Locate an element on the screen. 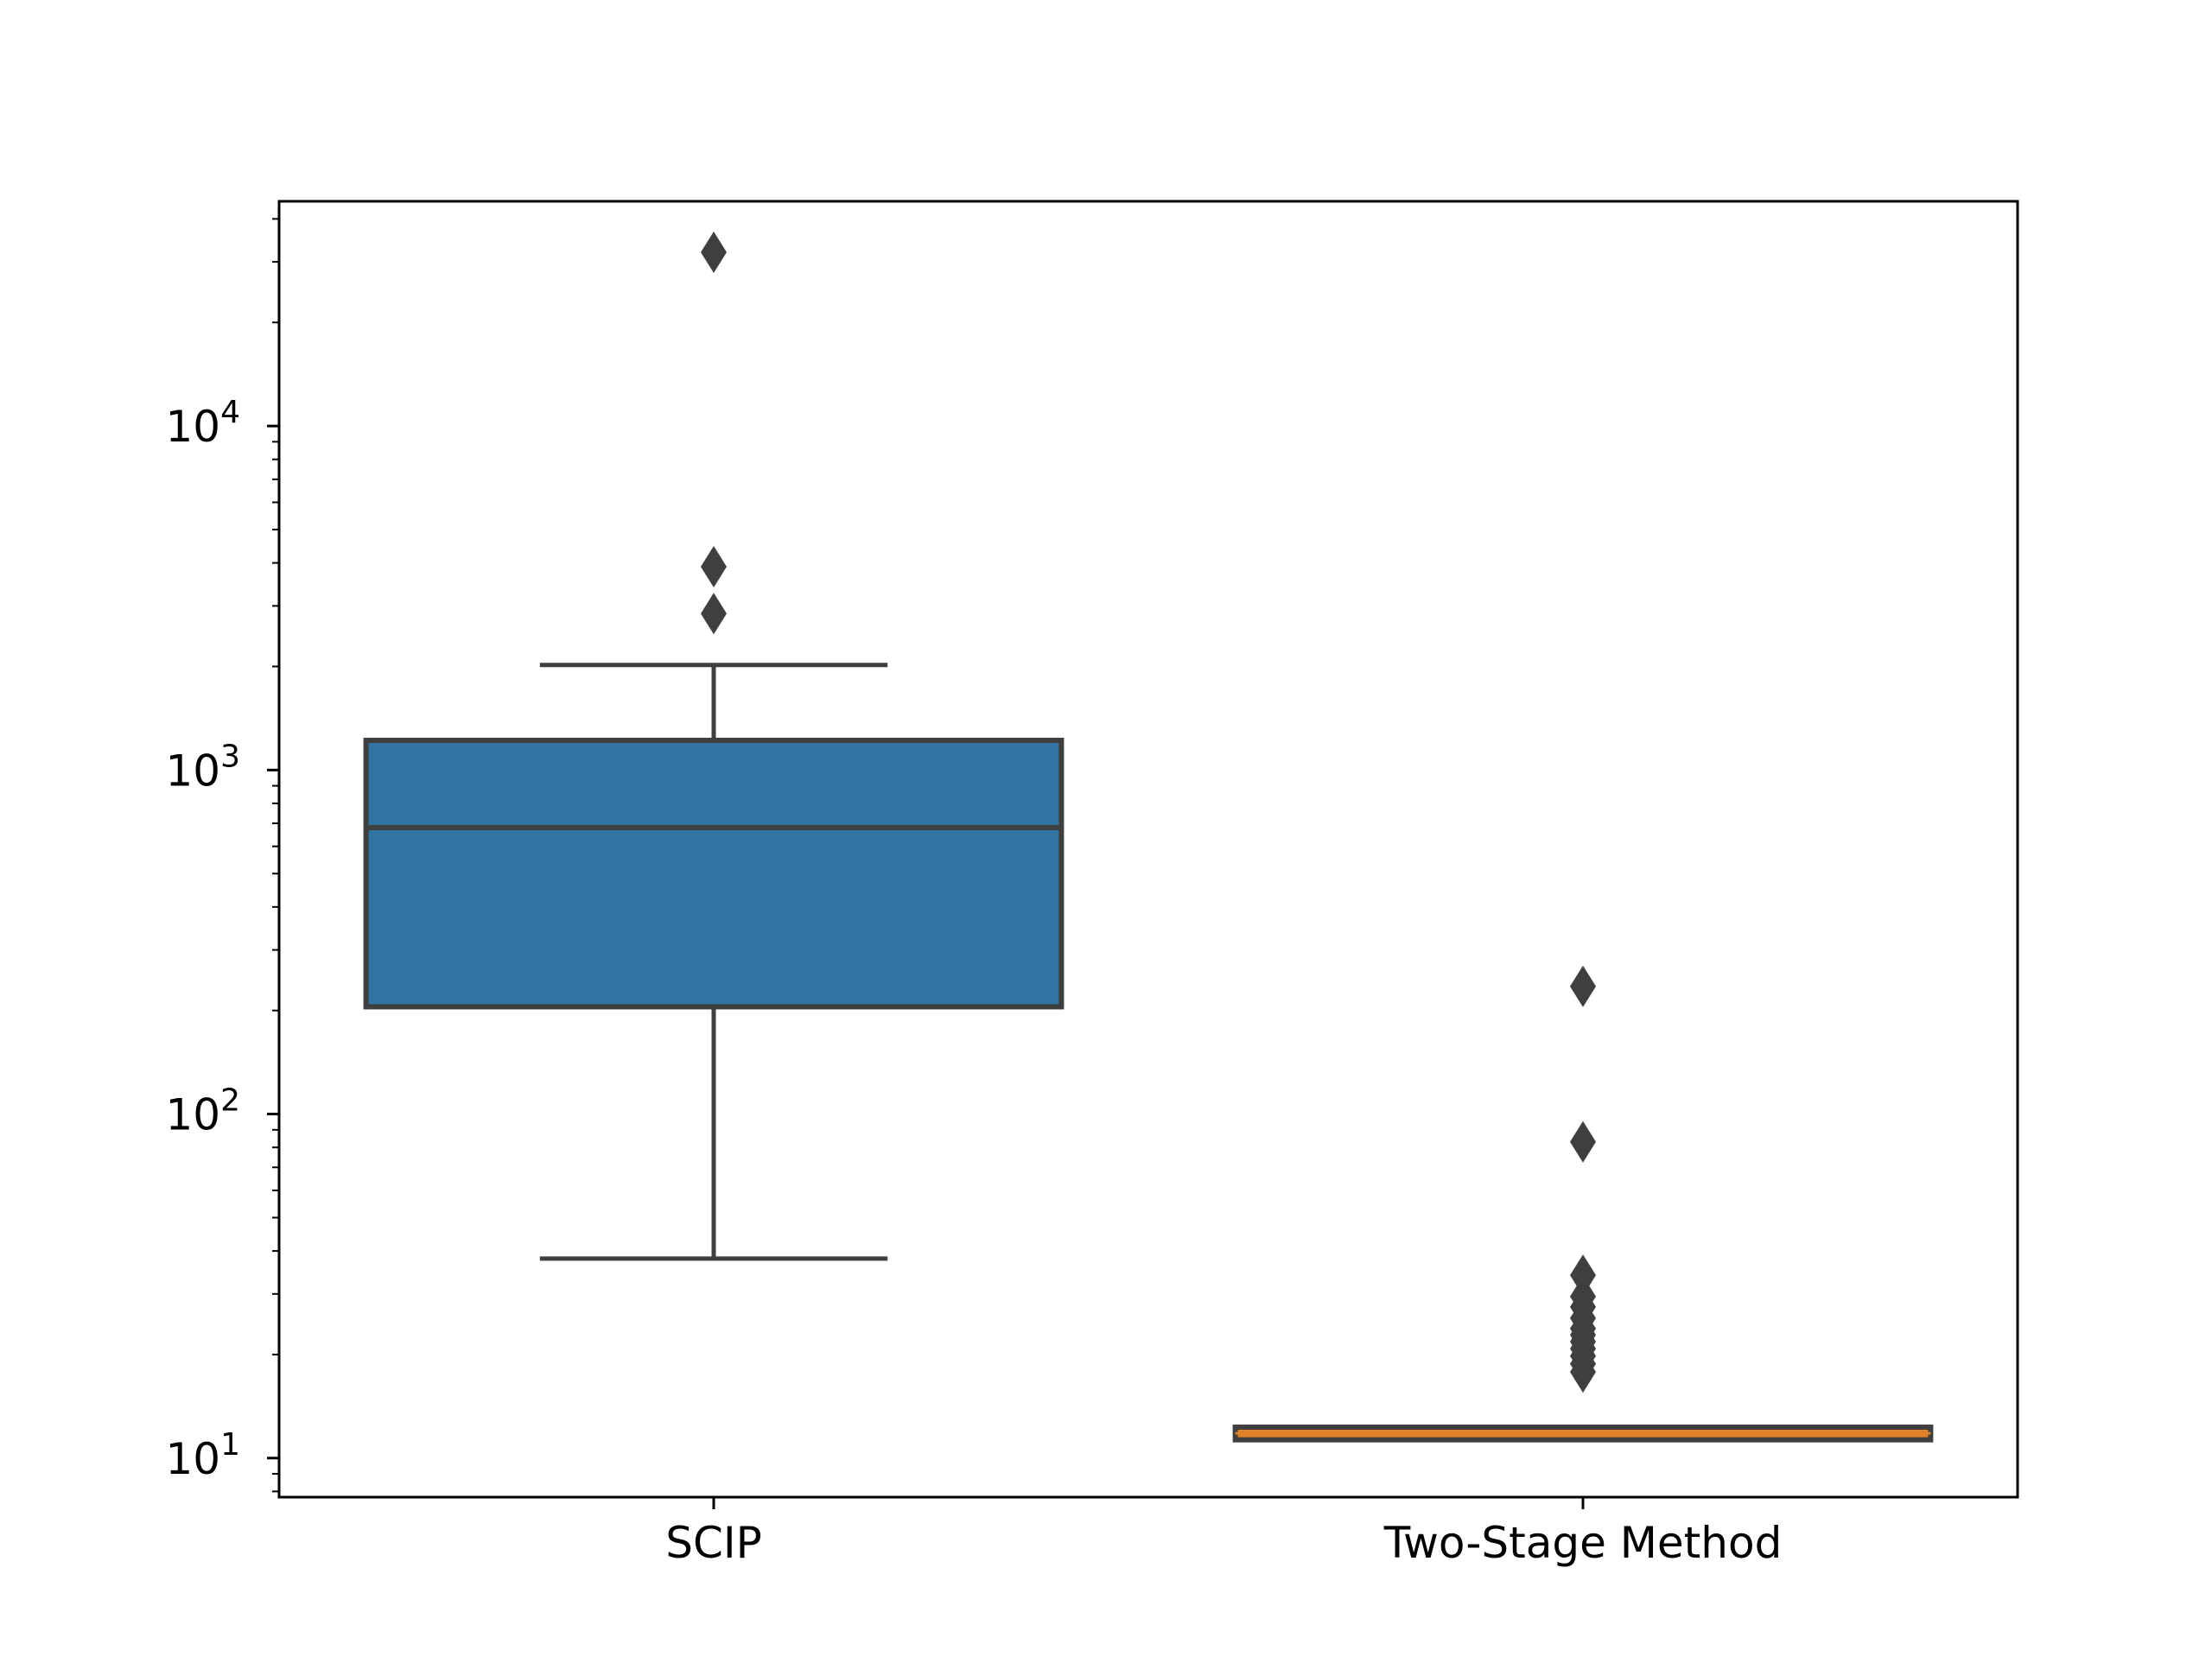  x-tick-label: Two-Stage Method is located at coordinates (1583, 1543).